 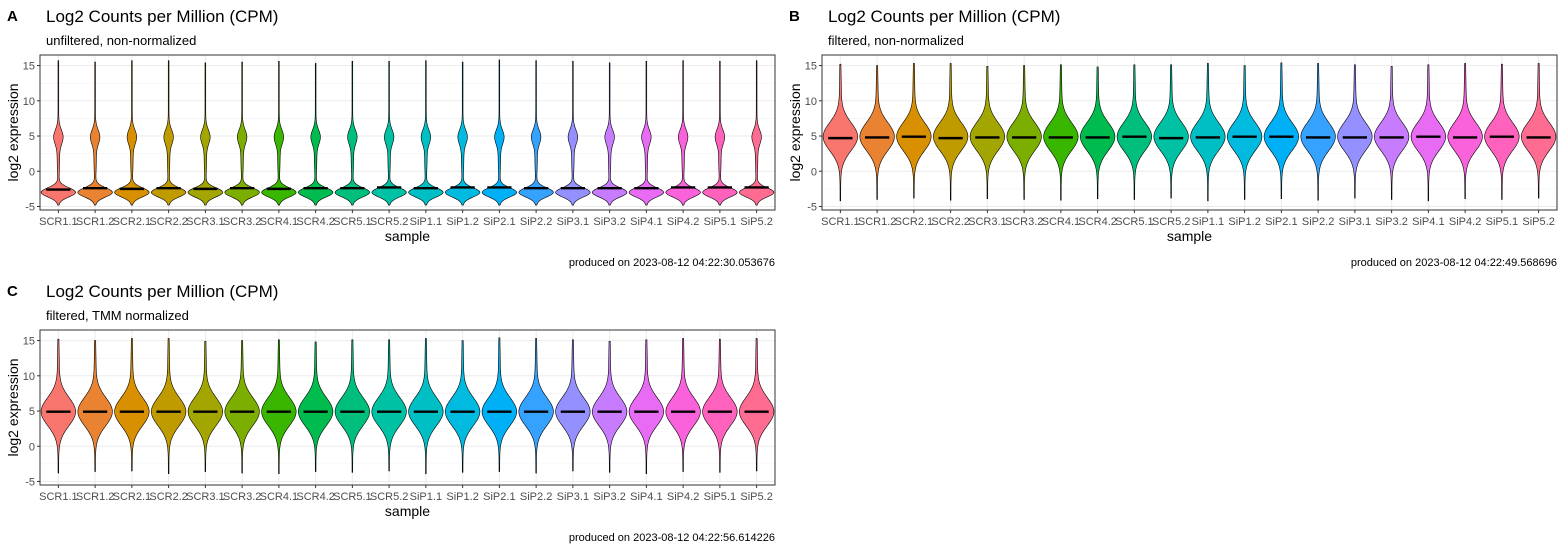 What do you see at coordinates (672, 263) in the screenshot?
I see `caption: produced on 2023-08-12 04:22:30.053676` at bounding box center [672, 263].